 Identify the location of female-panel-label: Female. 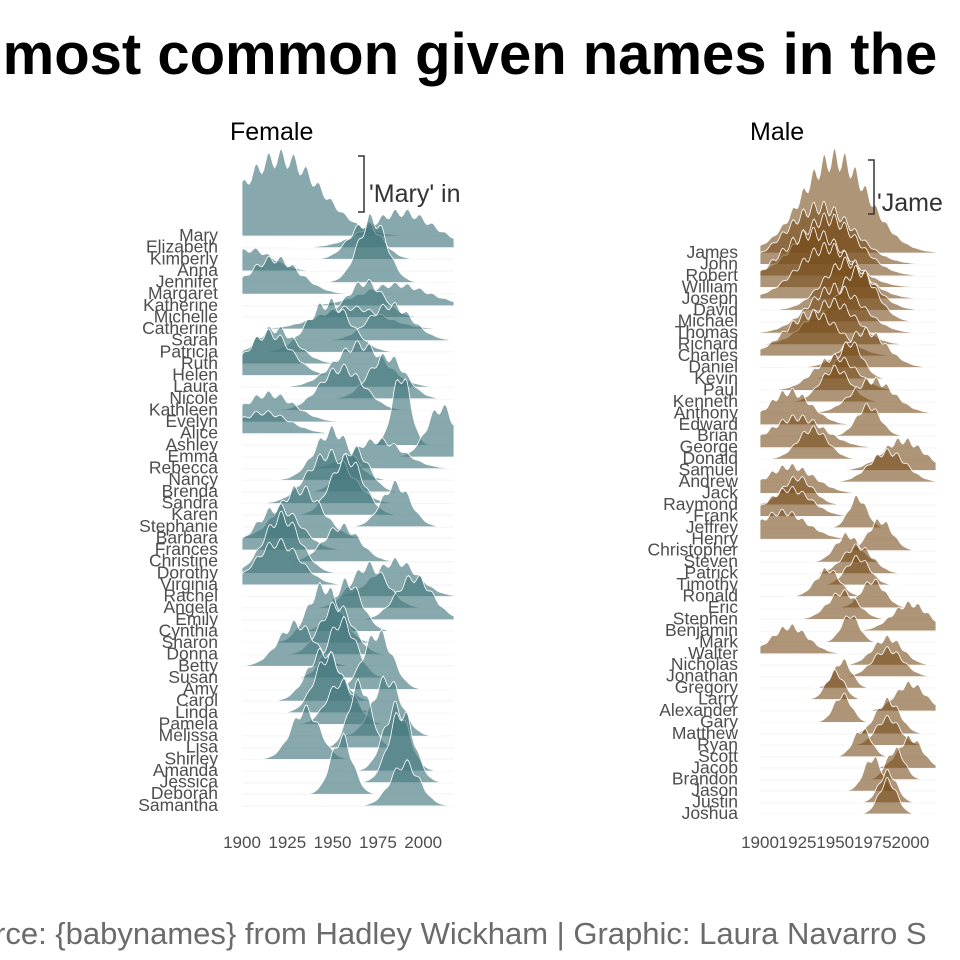
(271, 132).